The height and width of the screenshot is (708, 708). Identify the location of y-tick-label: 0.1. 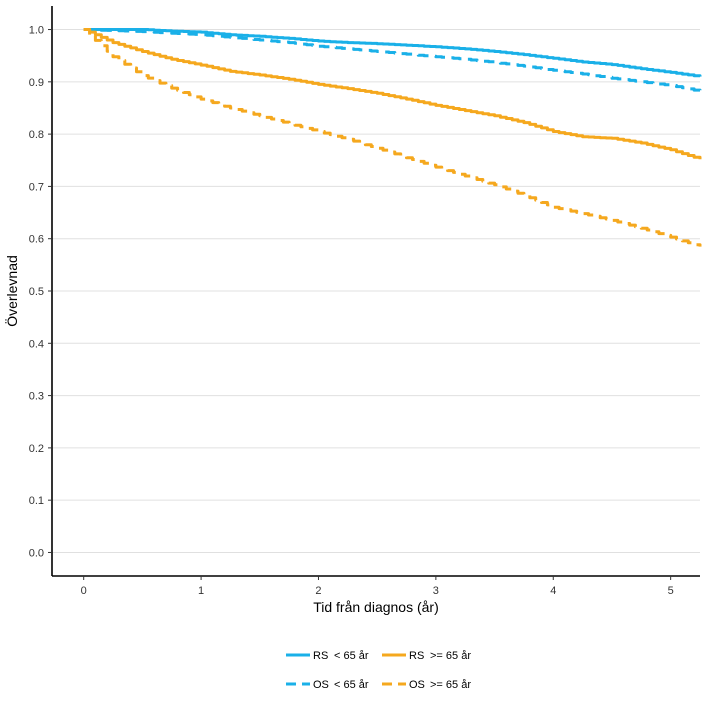
(36, 501).